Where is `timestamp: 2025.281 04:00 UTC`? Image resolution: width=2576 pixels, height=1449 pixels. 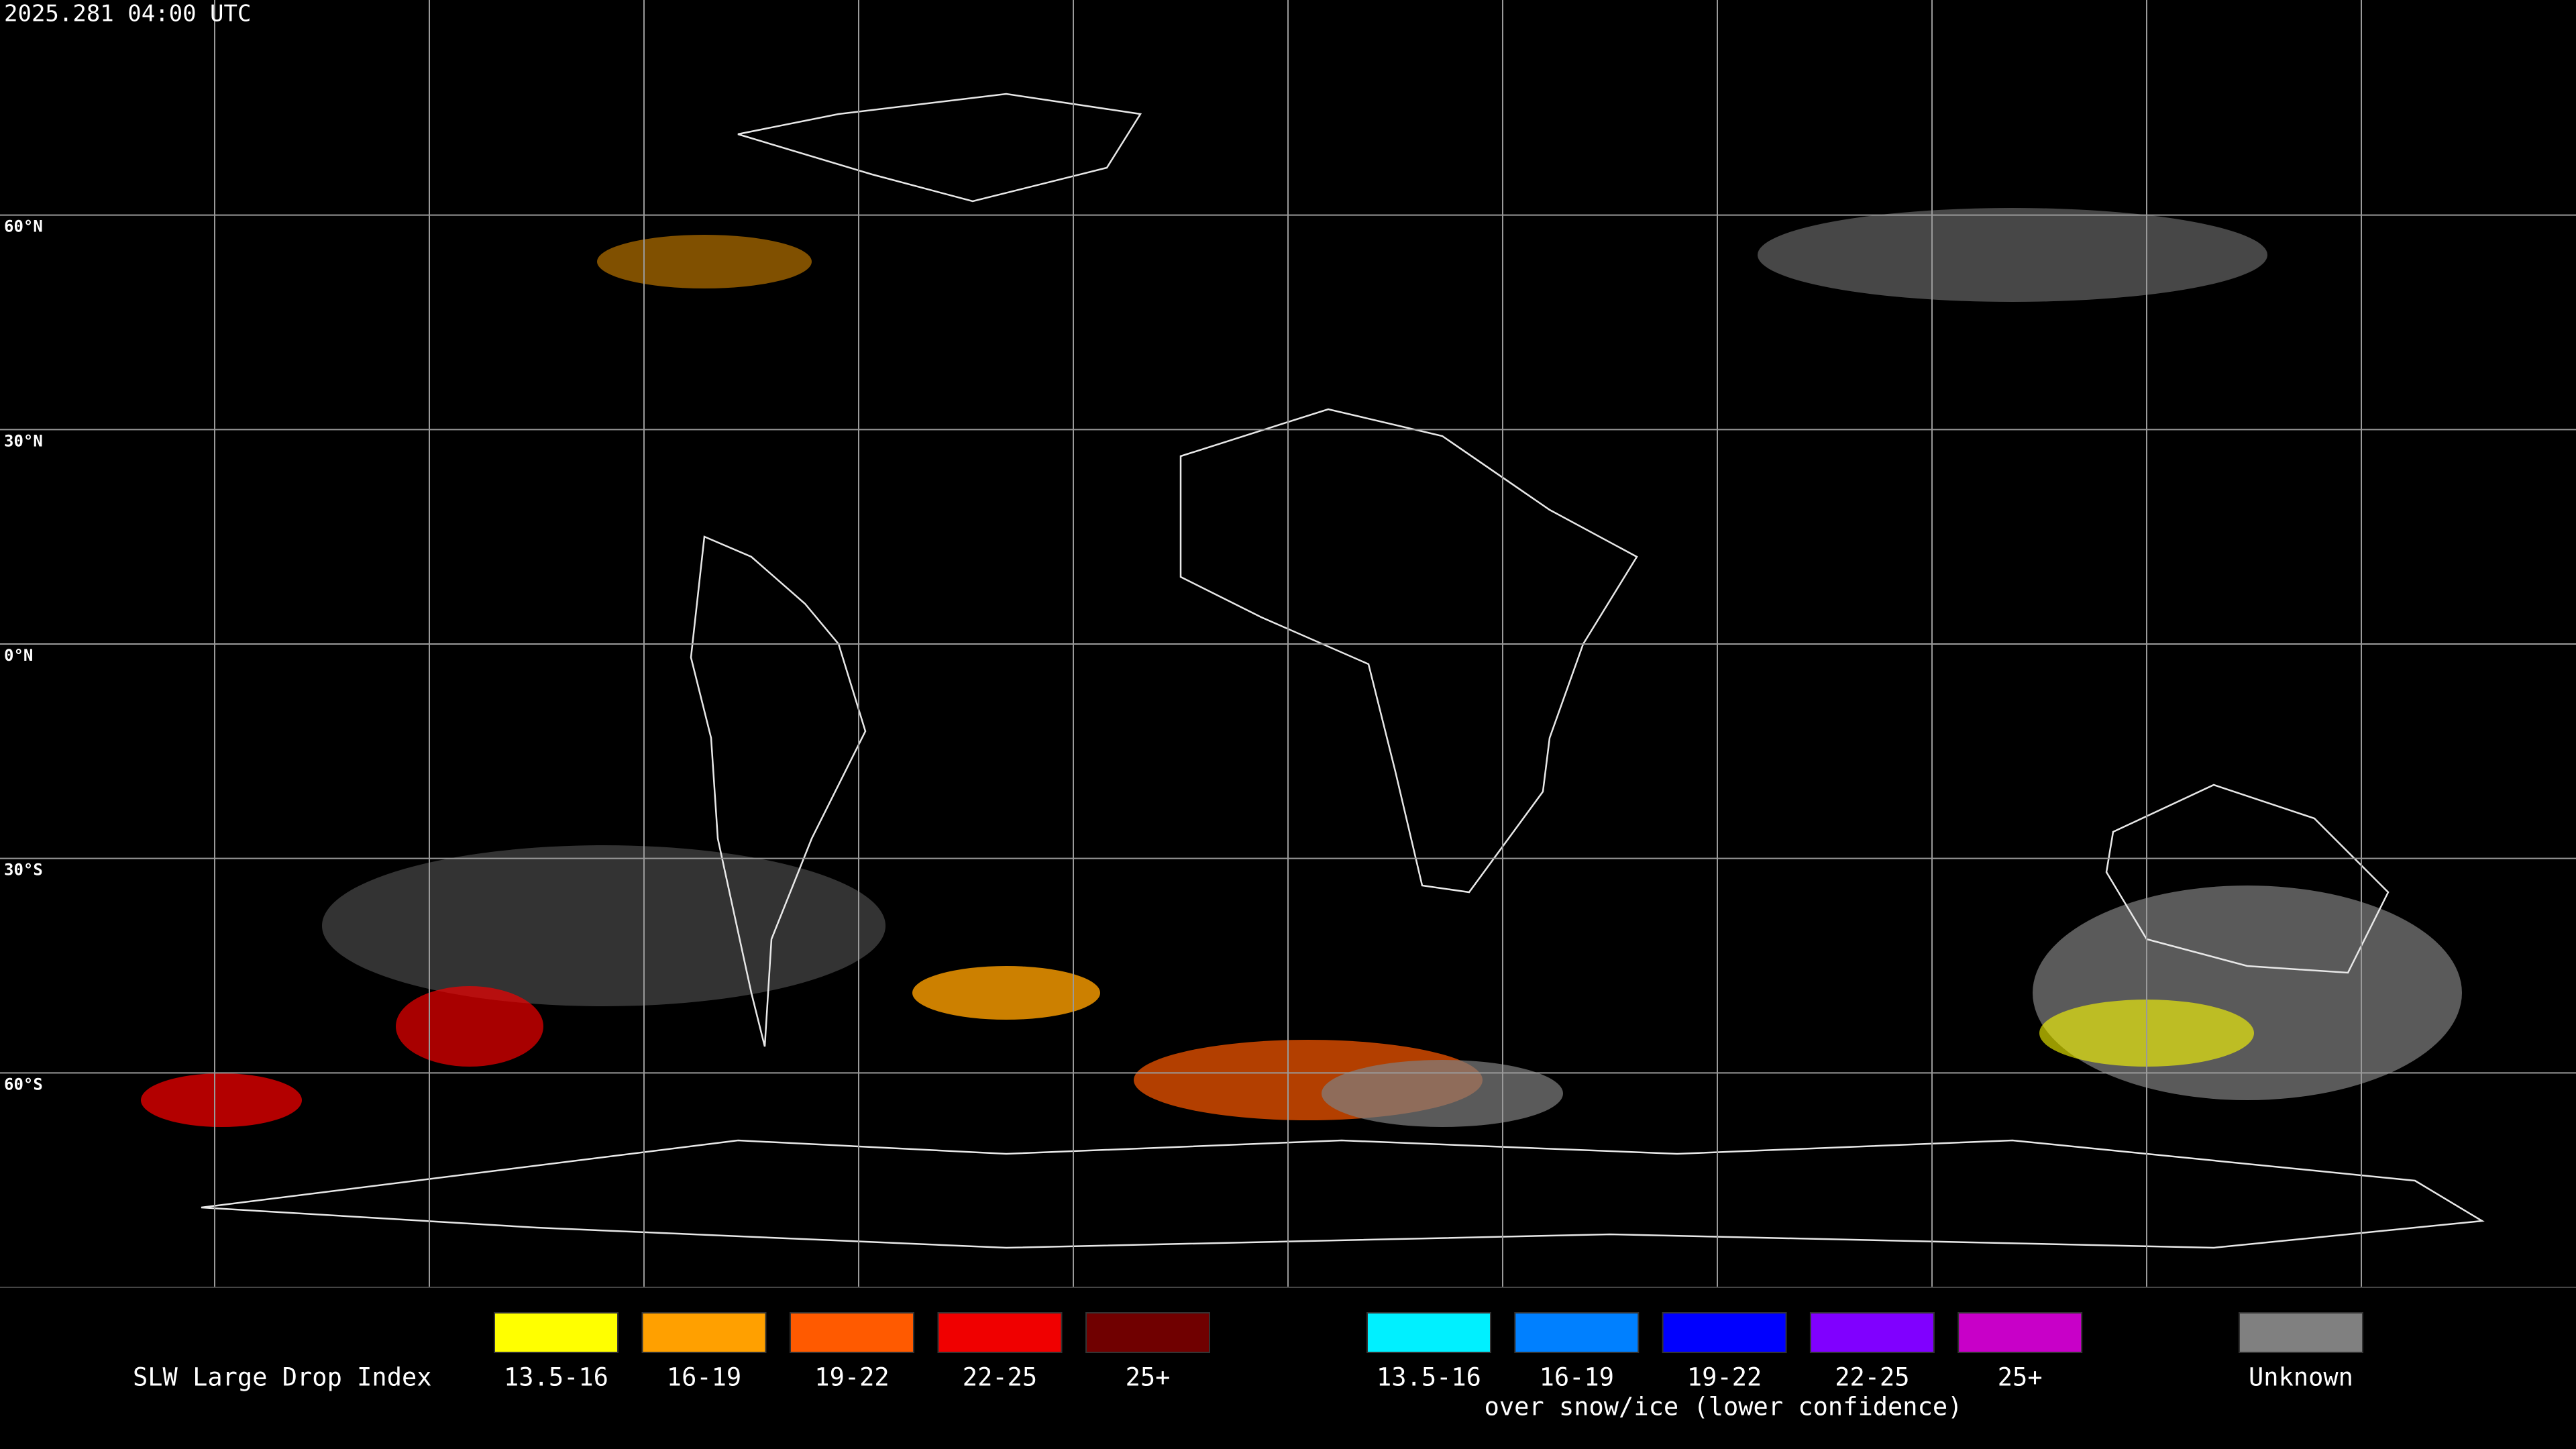
timestamp: 2025.281 04:00 UTC is located at coordinates (127, 14).